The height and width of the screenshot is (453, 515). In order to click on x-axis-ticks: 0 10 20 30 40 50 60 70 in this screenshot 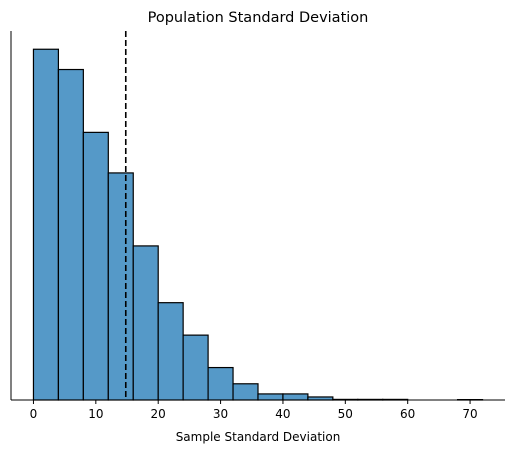, I will do `click(254, 410)`.